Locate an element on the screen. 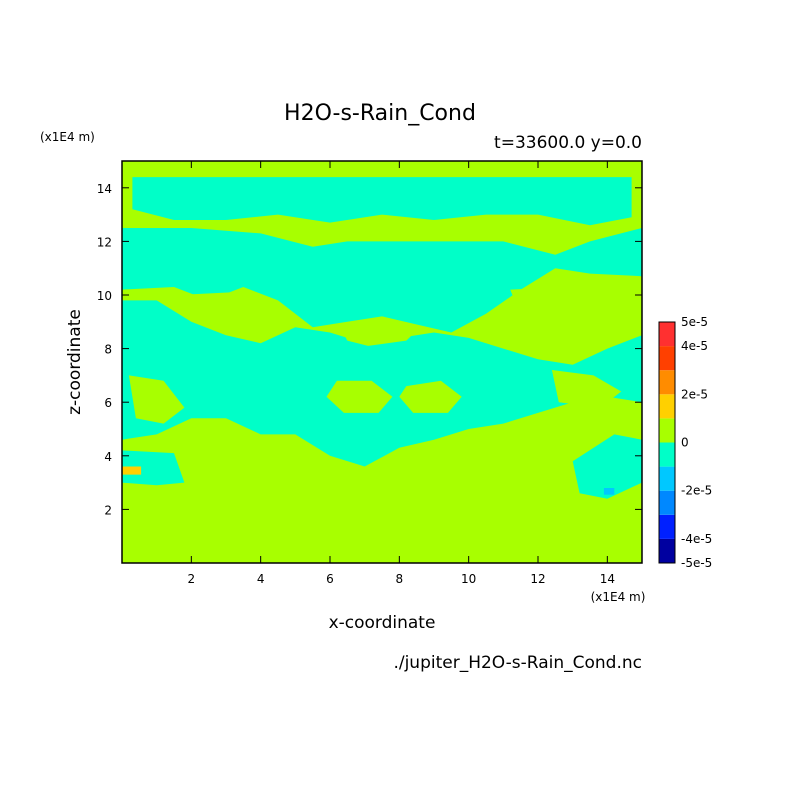 Image resolution: width=804 pixels, height=804 pixels. chart-title: H2O-s-Rain_Cond is located at coordinates (380, 113).